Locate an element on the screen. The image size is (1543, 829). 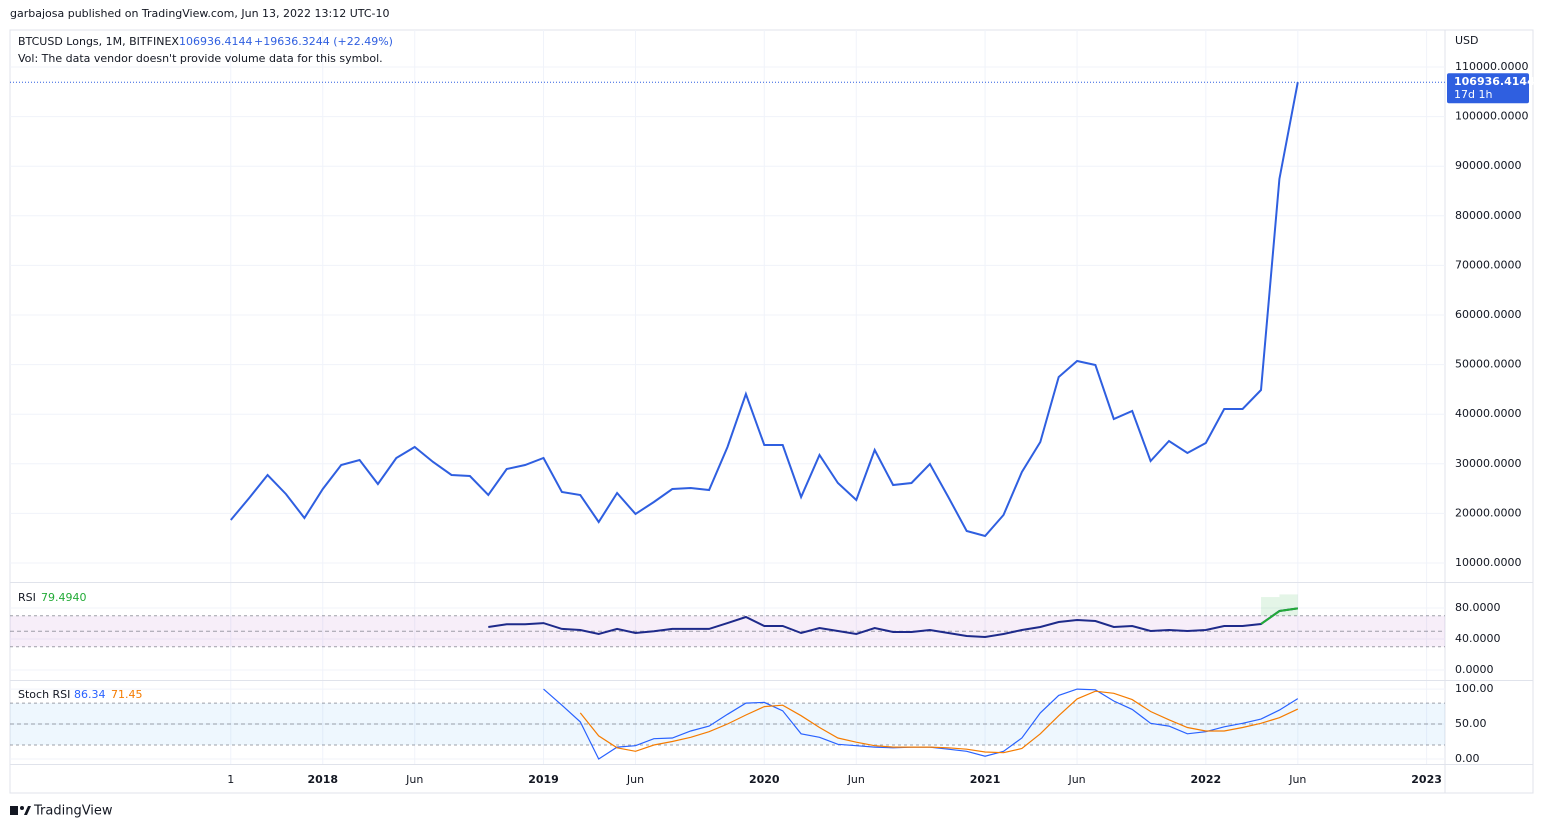
x-tick-label: 2020 is located at coordinates (764, 779).